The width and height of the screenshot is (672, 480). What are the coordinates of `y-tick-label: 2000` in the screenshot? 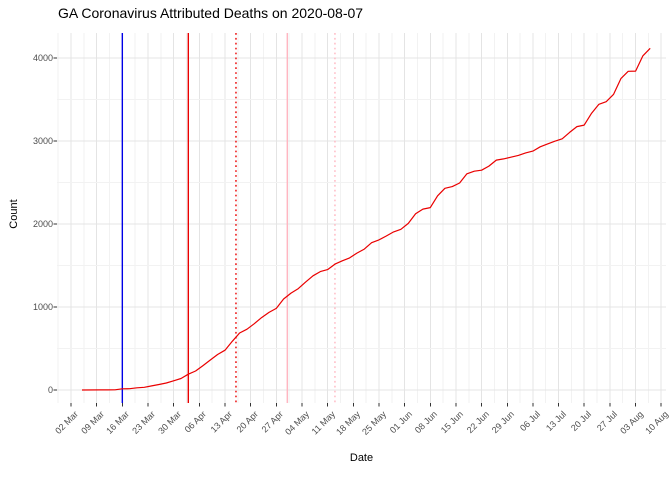 It's located at (42, 224).